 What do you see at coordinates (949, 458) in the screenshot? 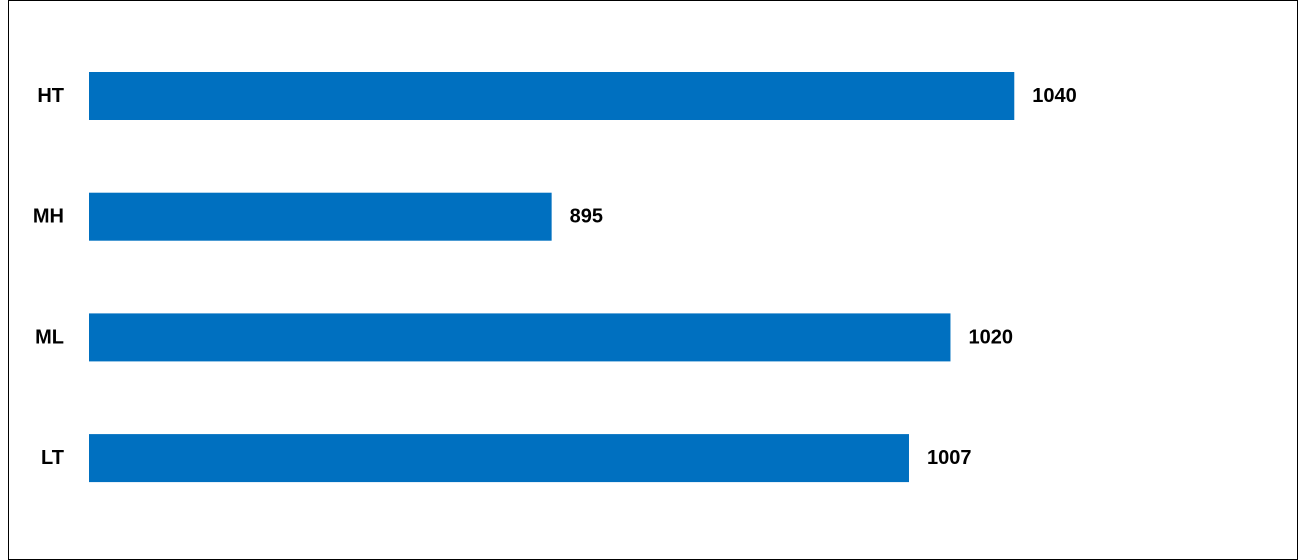
I see `value-label-lt: 1007` at bounding box center [949, 458].